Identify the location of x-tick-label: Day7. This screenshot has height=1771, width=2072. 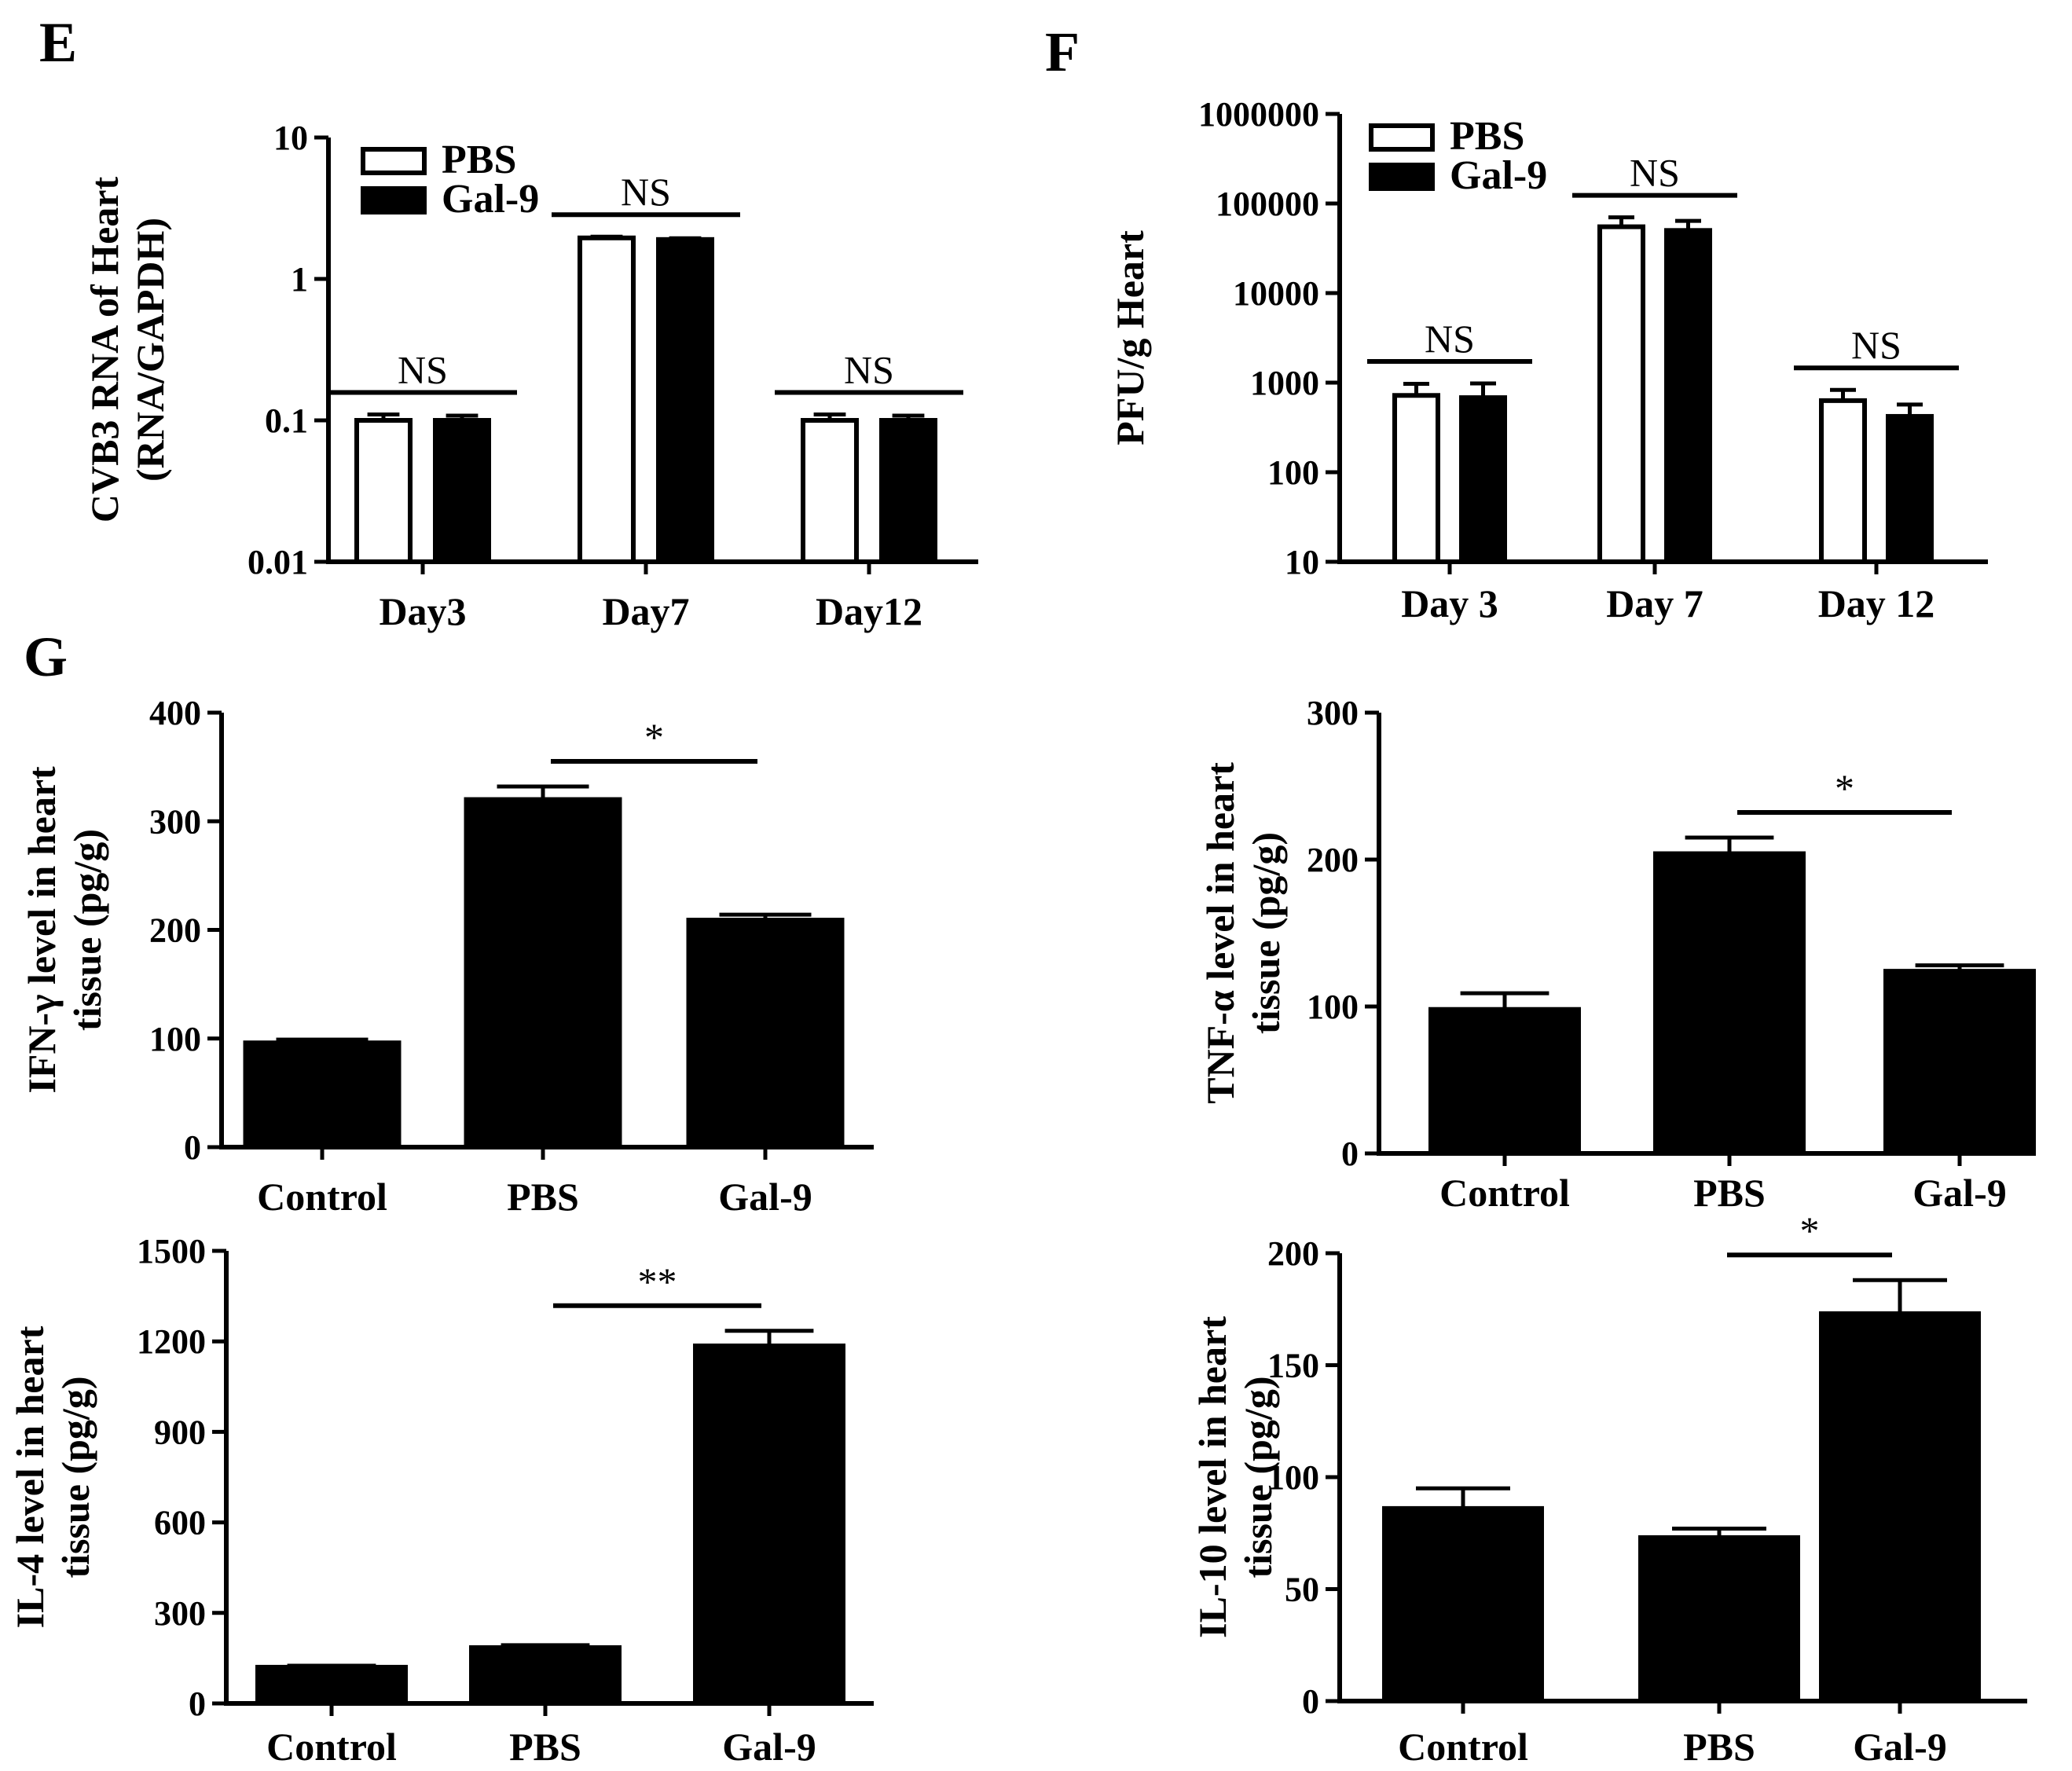
(645, 611).